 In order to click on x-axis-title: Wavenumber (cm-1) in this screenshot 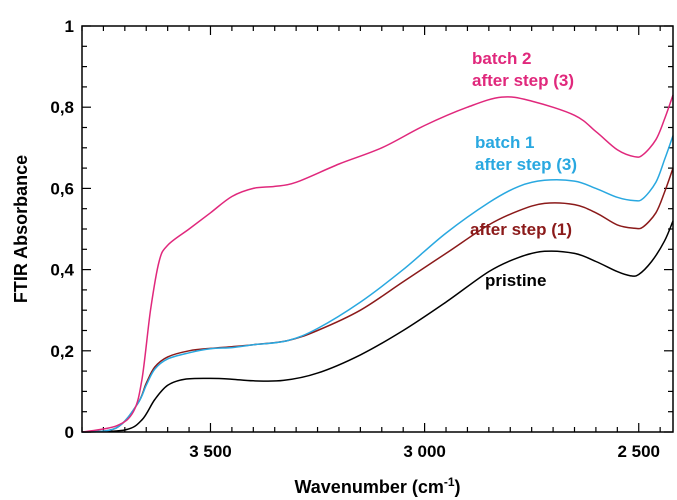, I will do `click(377, 486)`.